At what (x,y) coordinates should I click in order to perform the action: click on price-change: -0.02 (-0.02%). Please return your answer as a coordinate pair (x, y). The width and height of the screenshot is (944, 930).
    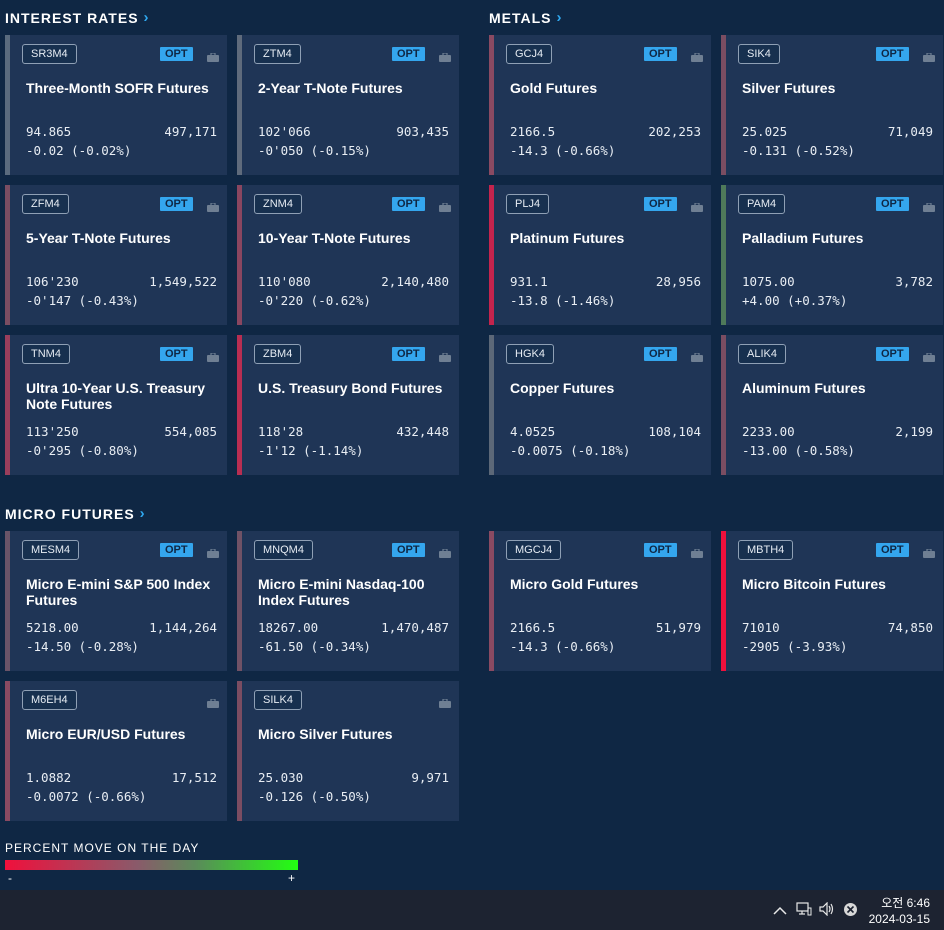
    Looking at the image, I should click on (79, 150).